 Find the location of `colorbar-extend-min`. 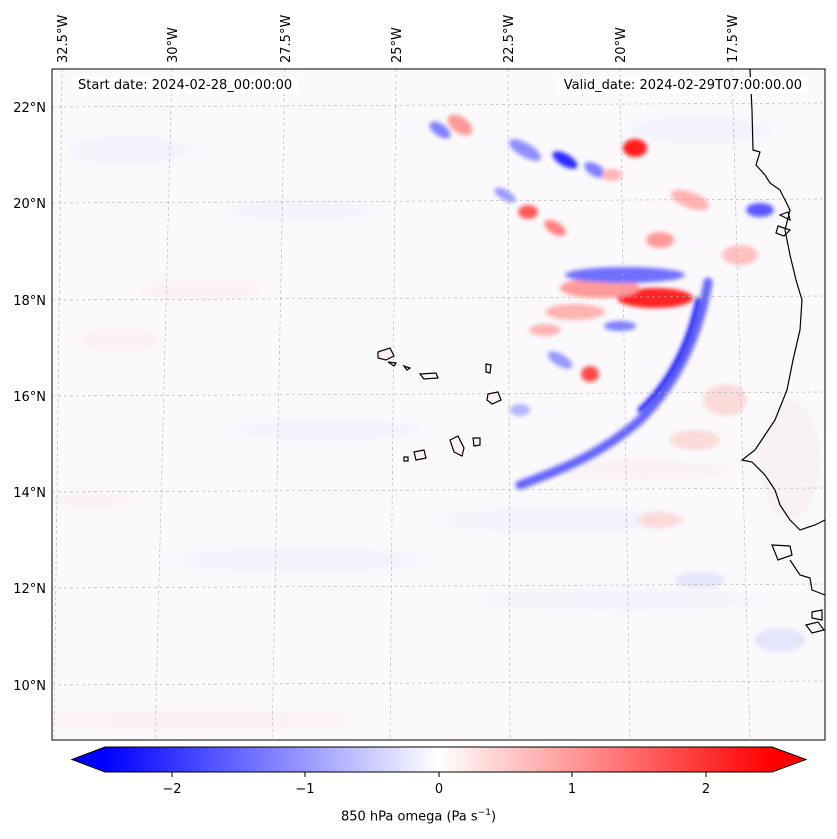

colorbar-extend-min is located at coordinates (88, 759).